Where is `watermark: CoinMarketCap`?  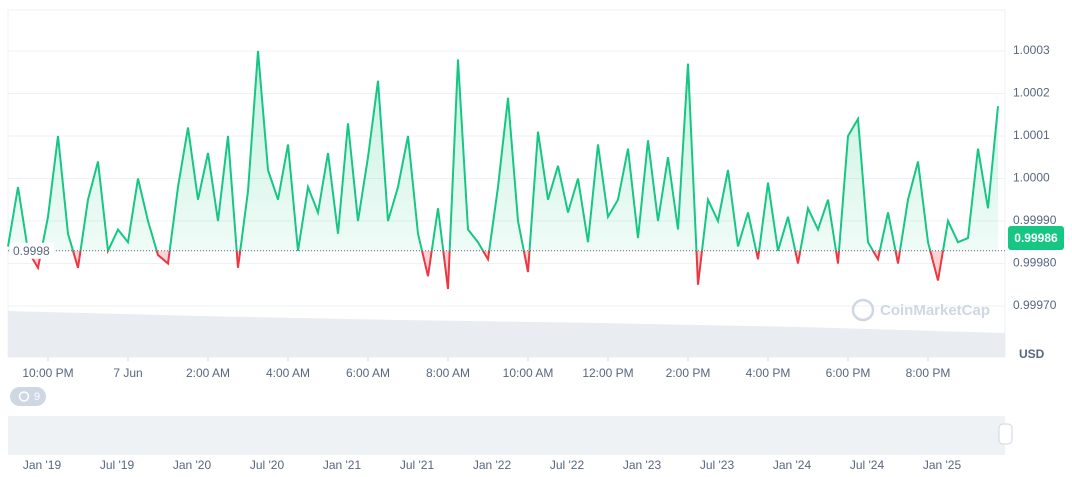
watermark: CoinMarketCap is located at coordinates (920, 310).